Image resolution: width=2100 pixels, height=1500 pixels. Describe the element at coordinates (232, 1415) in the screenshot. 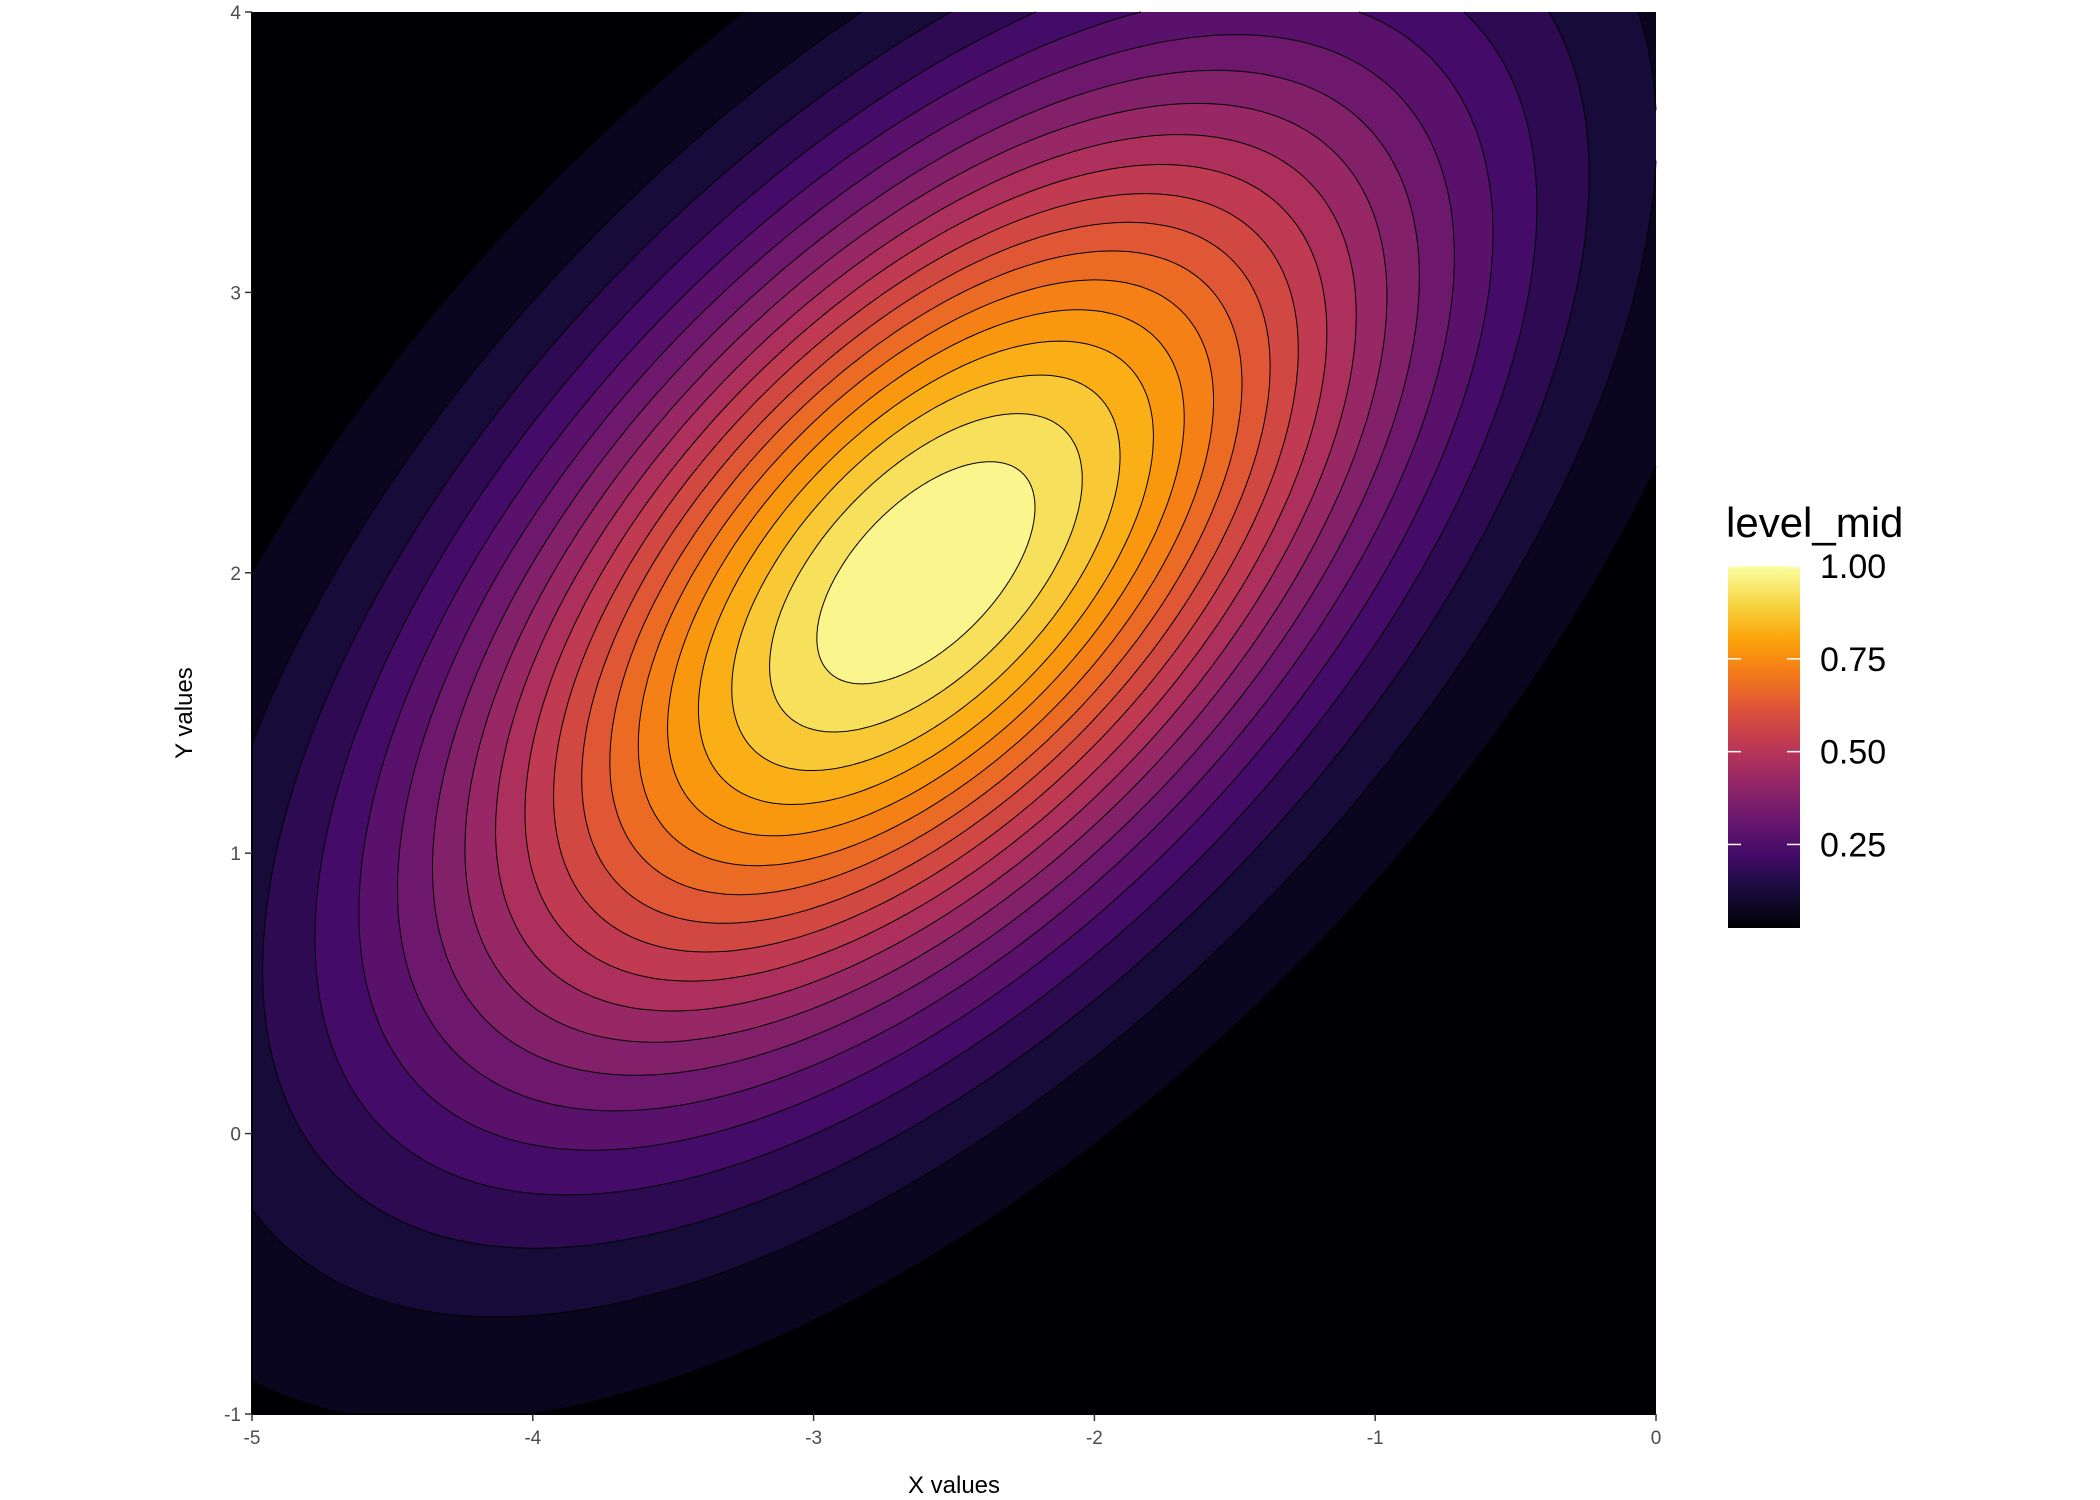

I see `y-tick-label: -1` at that location.